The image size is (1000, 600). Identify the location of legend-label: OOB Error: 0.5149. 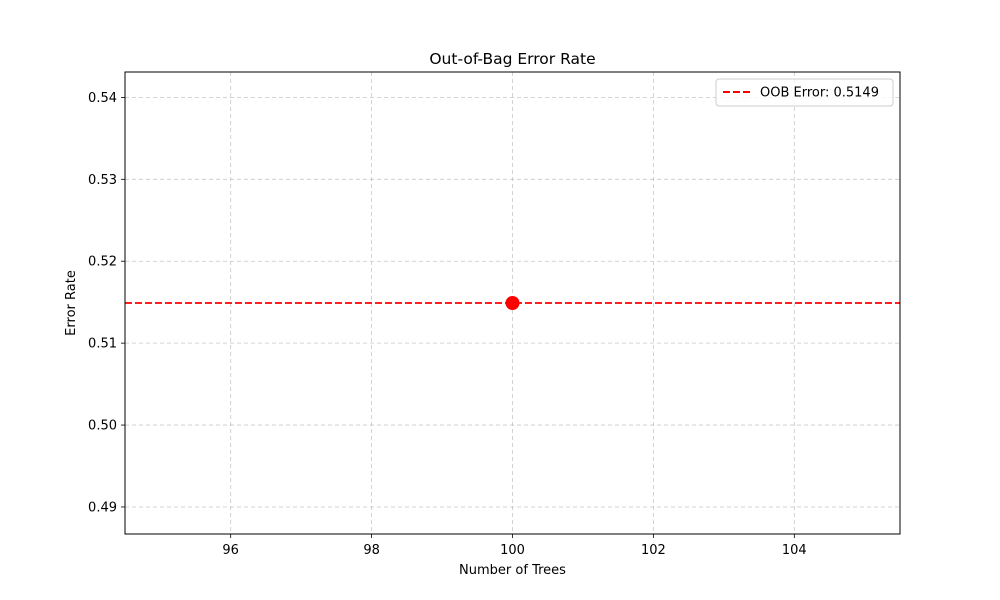
(819, 93).